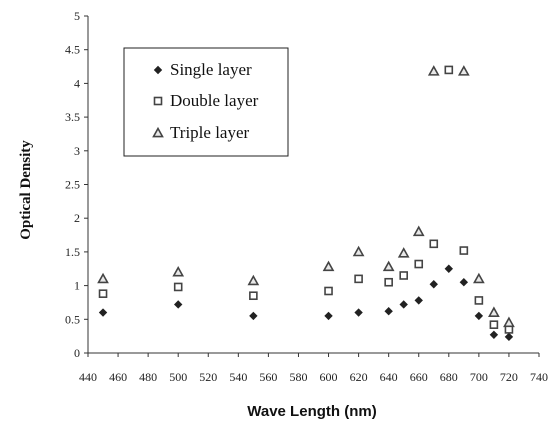 The image size is (551, 428). Describe the element at coordinates (479, 377) in the screenshot. I see `x-tick-label: 700` at that location.